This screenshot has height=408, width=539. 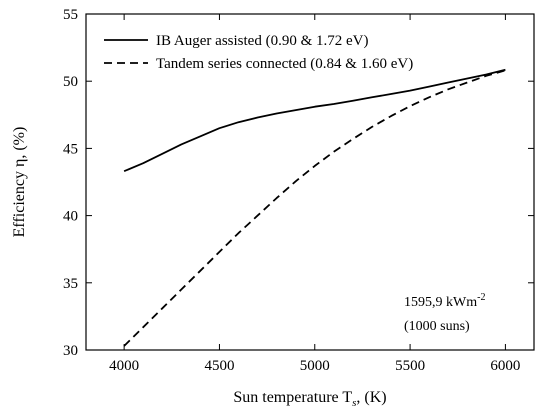 What do you see at coordinates (262, 41) in the screenshot?
I see `legend-label-ib-auger: IB Auger assisted (0.90 & 1.72 eV)` at bounding box center [262, 41].